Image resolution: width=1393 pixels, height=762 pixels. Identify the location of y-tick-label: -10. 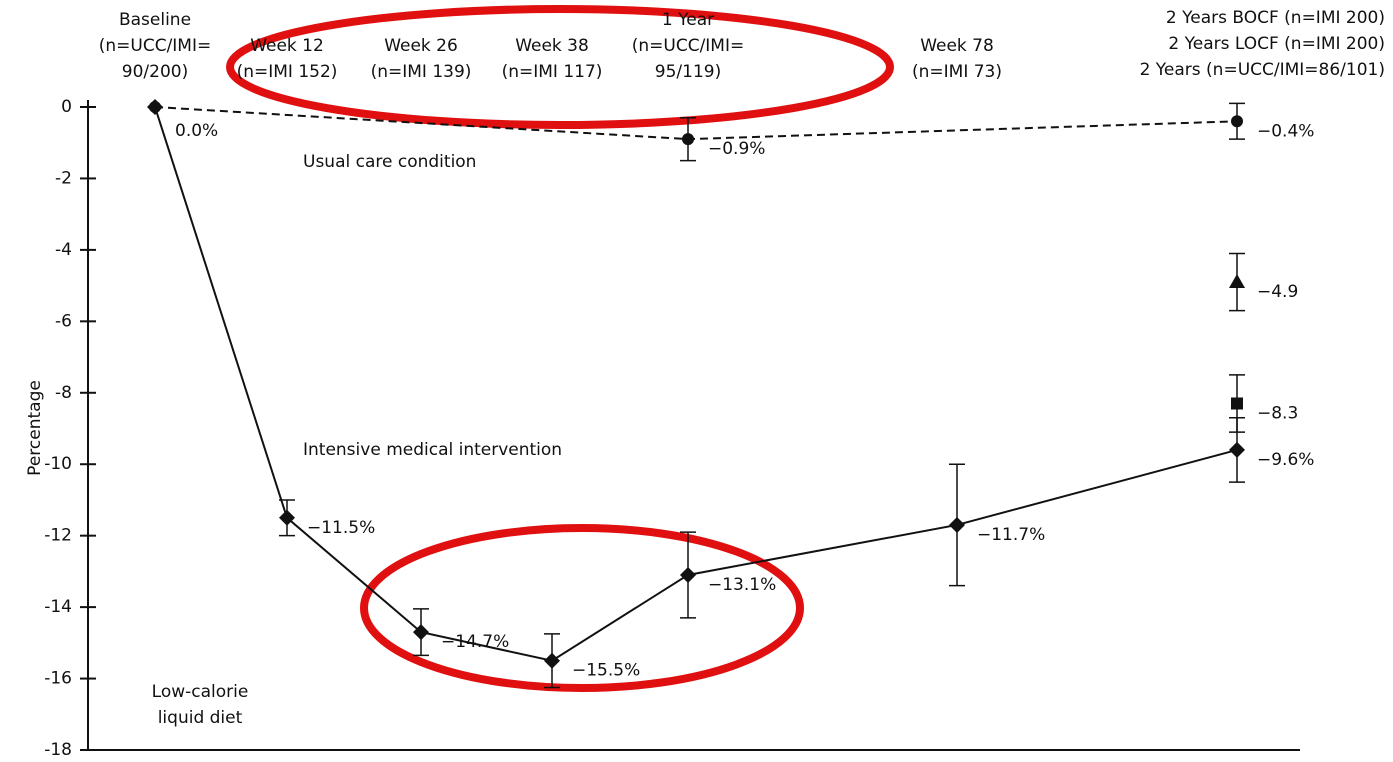
(58, 464).